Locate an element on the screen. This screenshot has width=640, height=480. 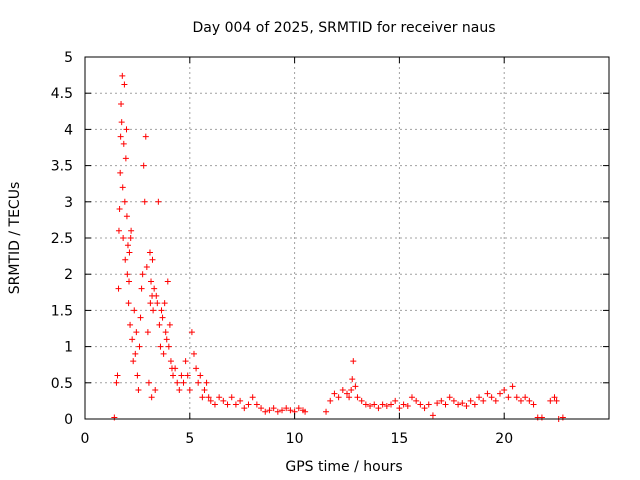
x-tick-label: 10 is located at coordinates (295, 439).